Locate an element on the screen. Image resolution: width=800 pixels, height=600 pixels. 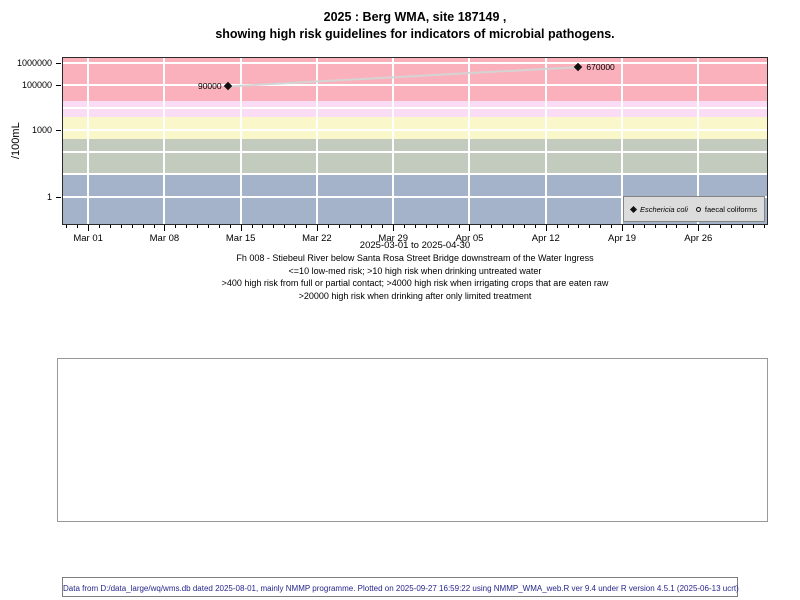
filled-diamond-icon is located at coordinates (633, 209).